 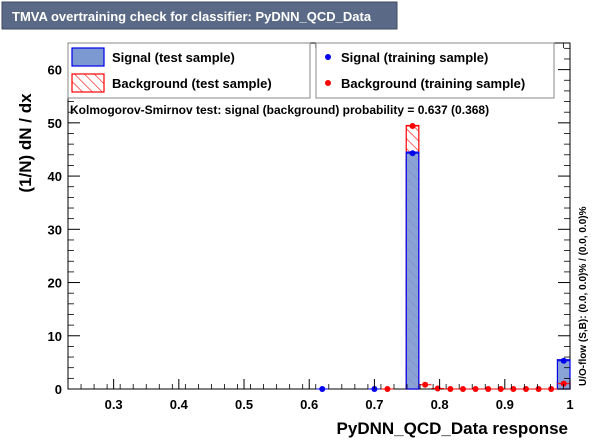 What do you see at coordinates (309, 404) in the screenshot?
I see `x-tick-label: 0.6` at bounding box center [309, 404].